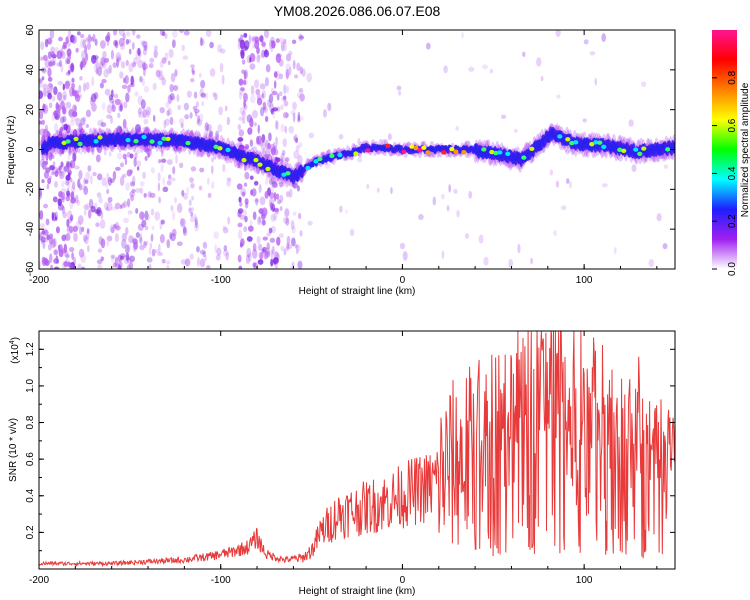 Image resolution: width=750 pixels, height=600 pixels. What do you see at coordinates (30, 459) in the screenshot?
I see `snr-y-tick: 0.6` at bounding box center [30, 459].